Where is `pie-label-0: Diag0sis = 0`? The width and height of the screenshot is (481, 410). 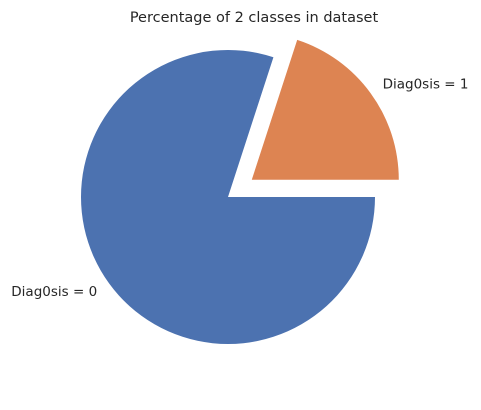 pie-label-0: Diag0sis = 0 is located at coordinates (54, 292).